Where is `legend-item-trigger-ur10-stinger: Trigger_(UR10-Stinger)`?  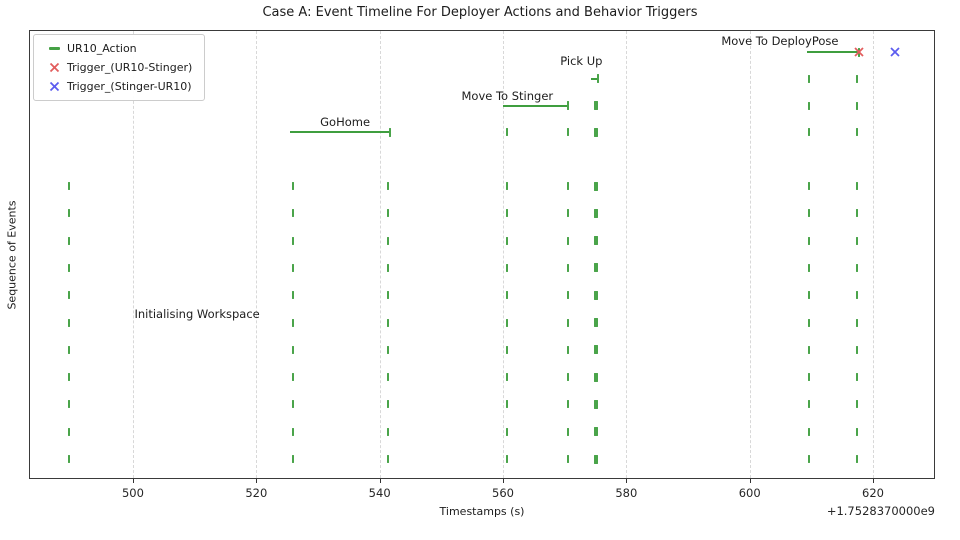
legend-item-trigger-ur10-stinger: Trigger_(UR10-Stinger) is located at coordinates (116, 67).